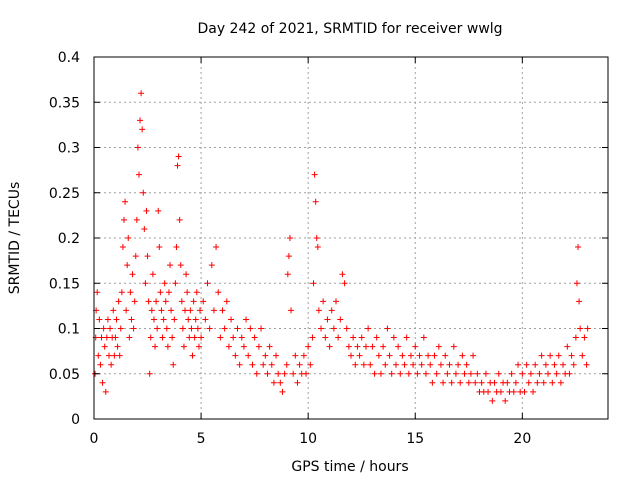 The image size is (640, 480). What do you see at coordinates (64, 284) in the screenshot?
I see `y-tick-label: 0.15` at bounding box center [64, 284].